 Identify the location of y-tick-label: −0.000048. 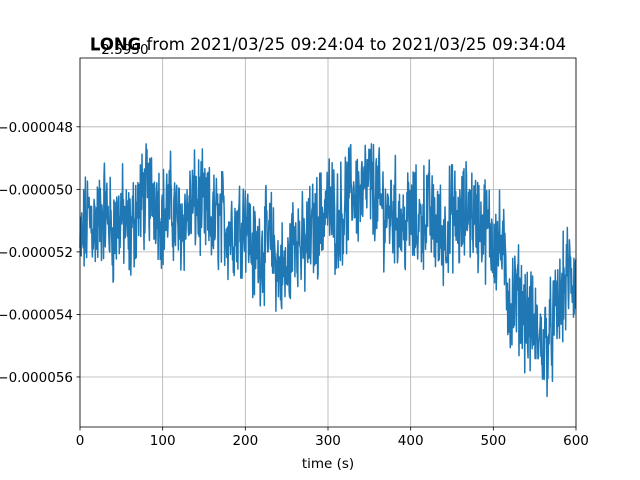
(36, 128).